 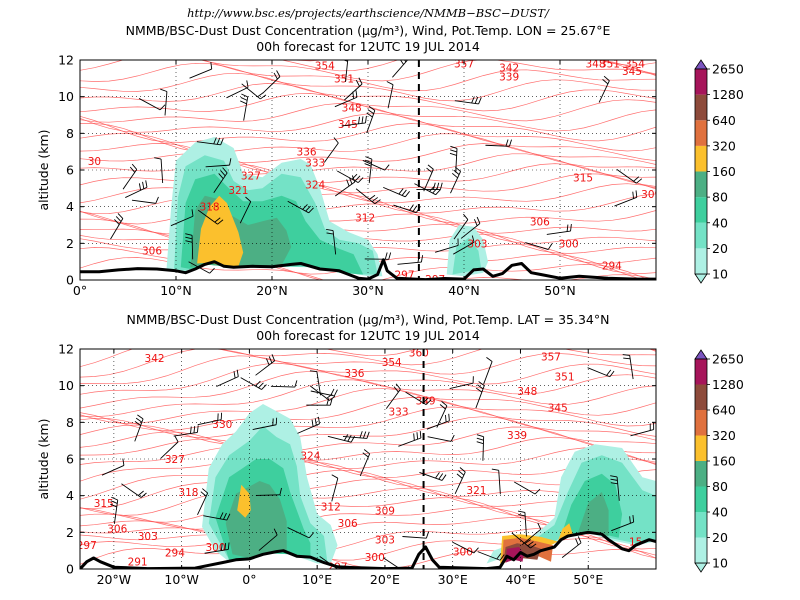 What do you see at coordinates (464, 290) in the screenshot?
I see `x-tick-label: 40°N` at bounding box center [464, 290].